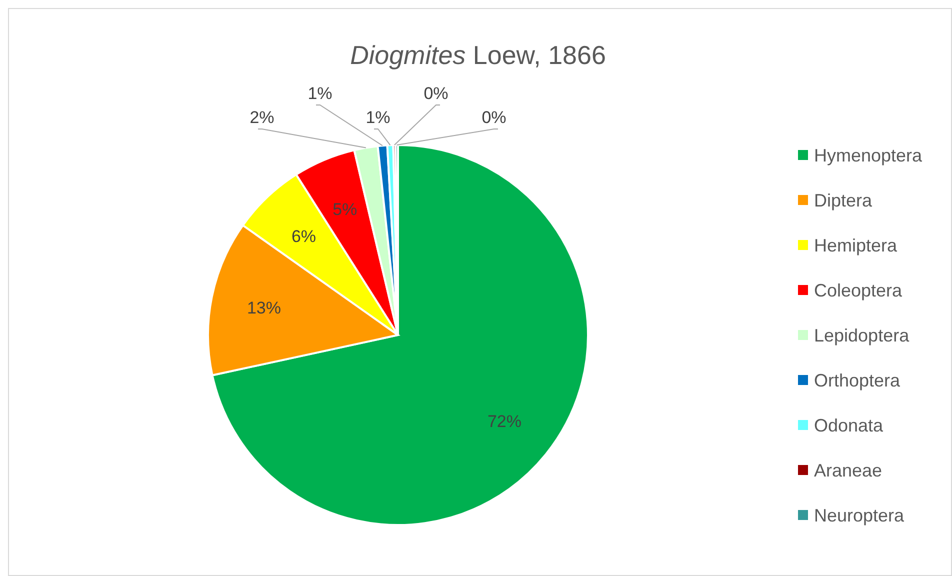 This screenshot has height=576, width=952. I want to click on data-label: 2%, so click(262, 117).